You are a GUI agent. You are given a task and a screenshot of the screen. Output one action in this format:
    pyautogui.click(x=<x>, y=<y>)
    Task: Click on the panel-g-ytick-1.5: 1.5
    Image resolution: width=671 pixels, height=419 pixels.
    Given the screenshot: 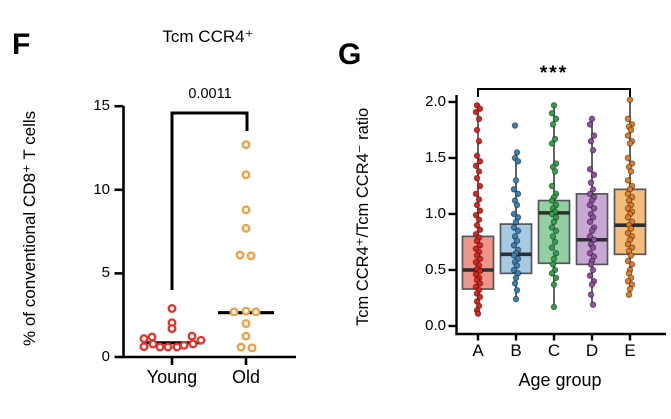 What is the action you would take?
    pyautogui.click(x=435, y=157)
    